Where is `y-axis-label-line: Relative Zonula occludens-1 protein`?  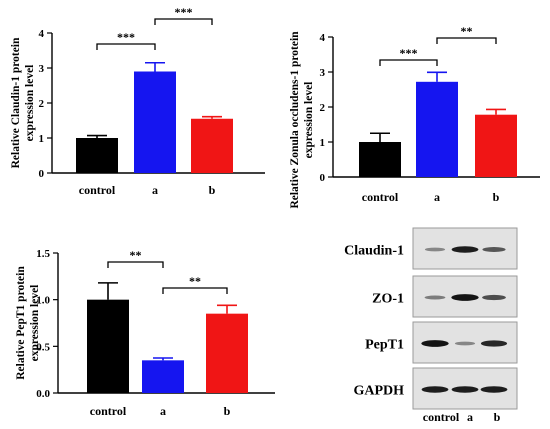
y-axis-label-line: Relative Zonula occludens-1 protein is located at coordinates (295, 120).